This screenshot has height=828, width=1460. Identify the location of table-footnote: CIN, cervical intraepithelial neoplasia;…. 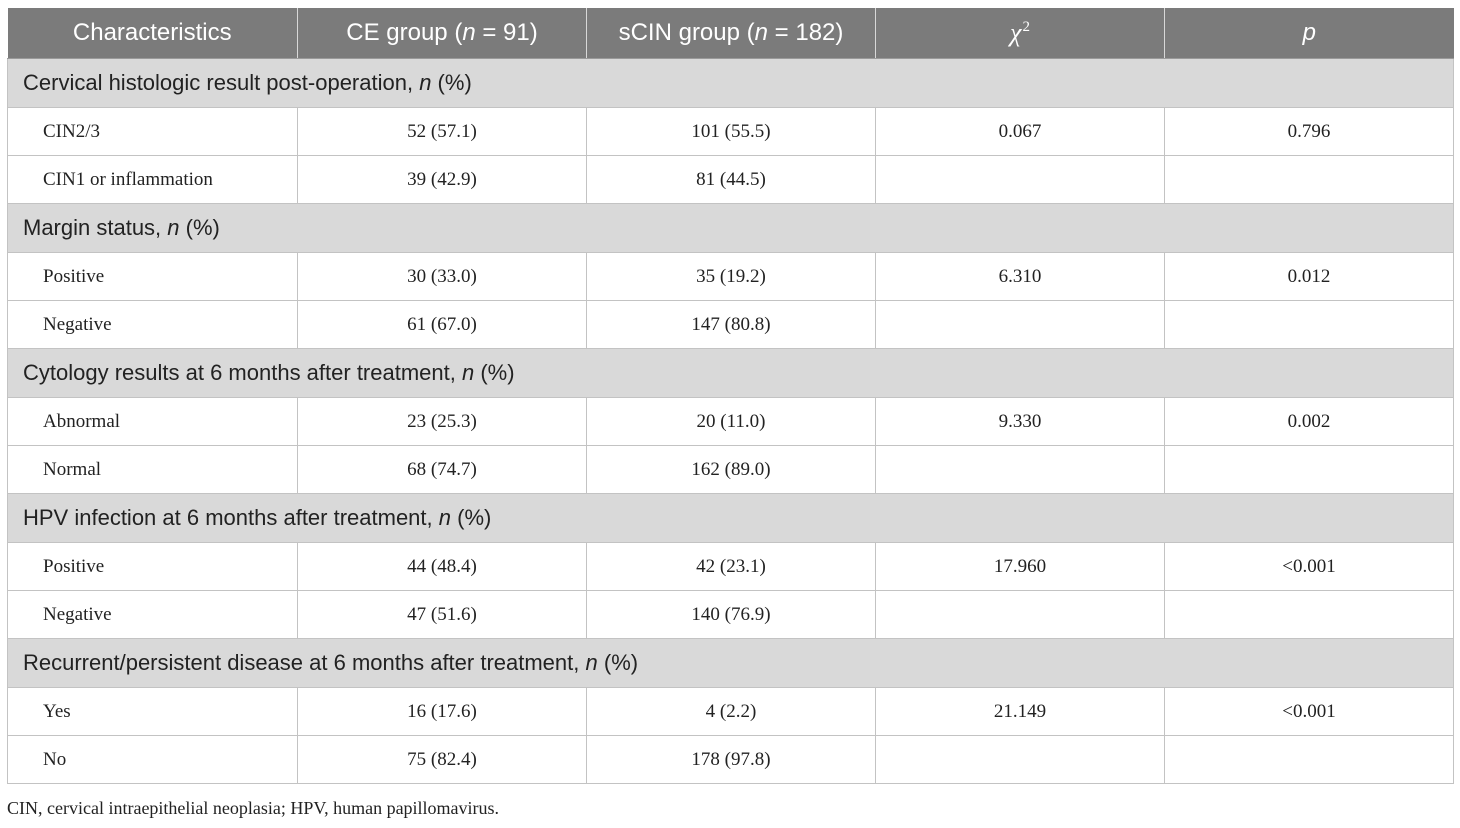
(253, 808).